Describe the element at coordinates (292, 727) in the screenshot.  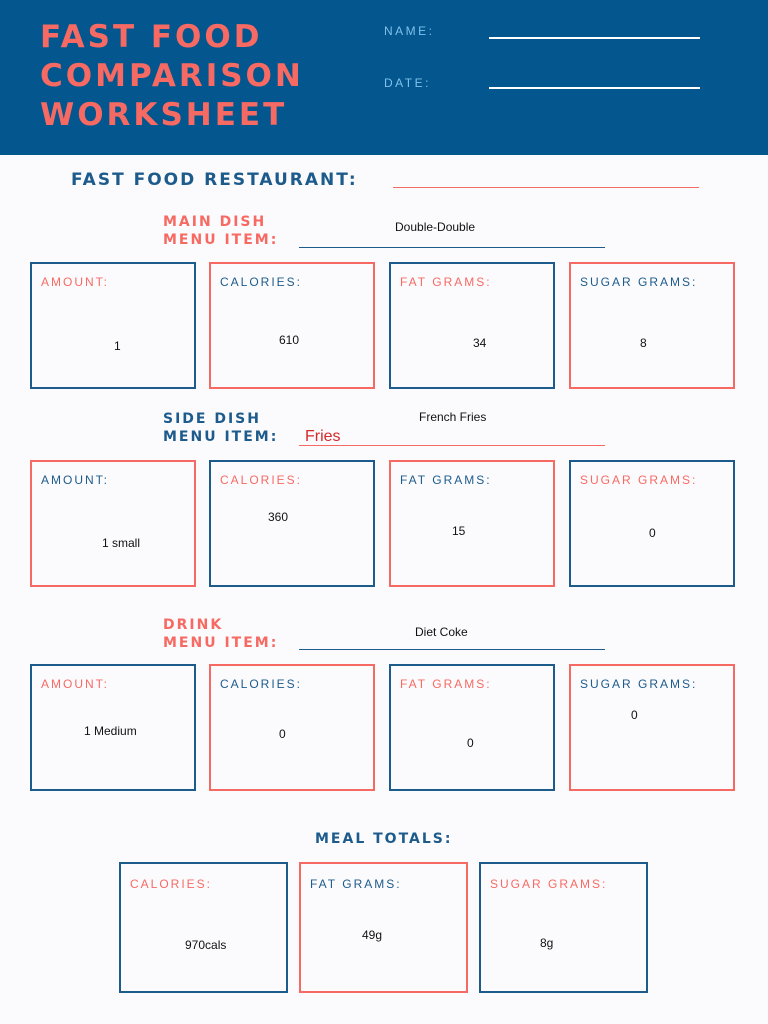
I see `drink-calories-box: CALORIES: 0` at that location.